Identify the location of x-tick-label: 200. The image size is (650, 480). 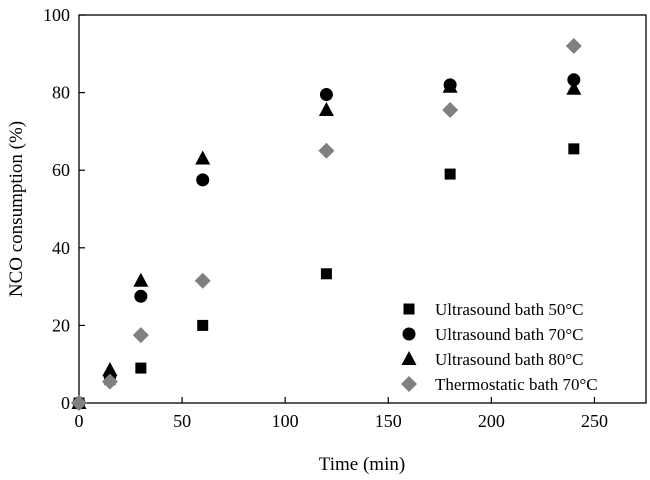
(491, 421).